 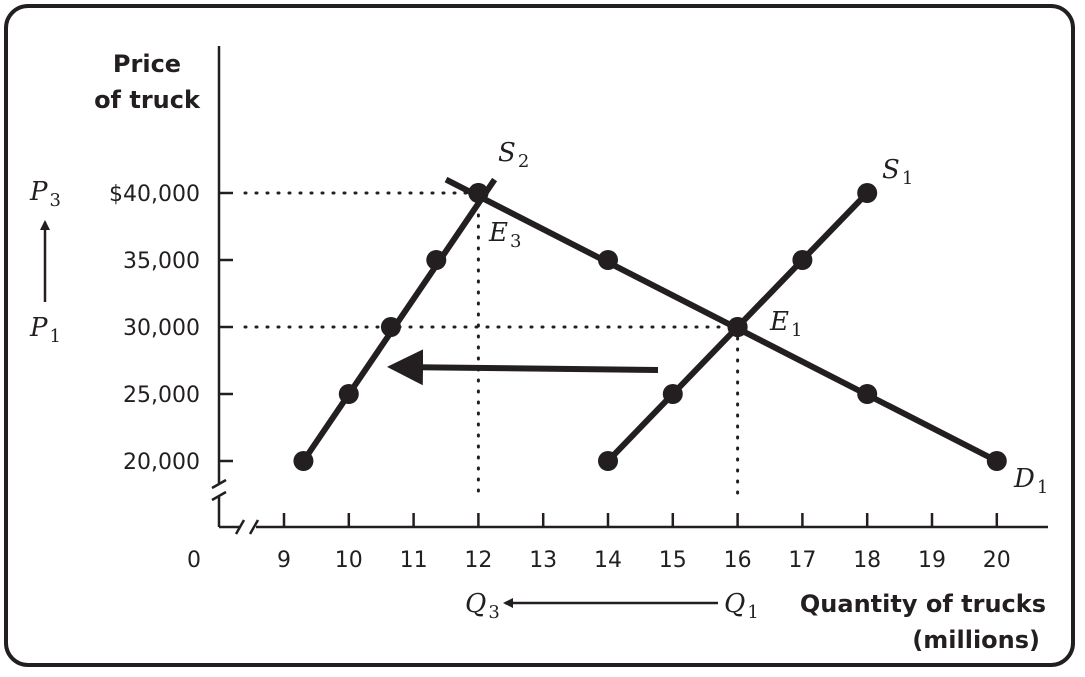 I want to click on x-tick-label: 14, so click(x=608, y=560).